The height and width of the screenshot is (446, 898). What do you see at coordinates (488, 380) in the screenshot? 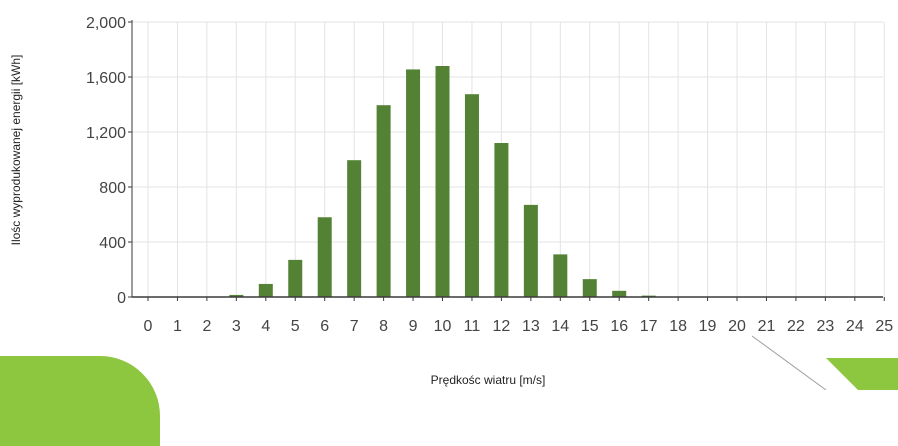
I see `x-axis-title: Prędkośc wiatru [m/s]` at bounding box center [488, 380].